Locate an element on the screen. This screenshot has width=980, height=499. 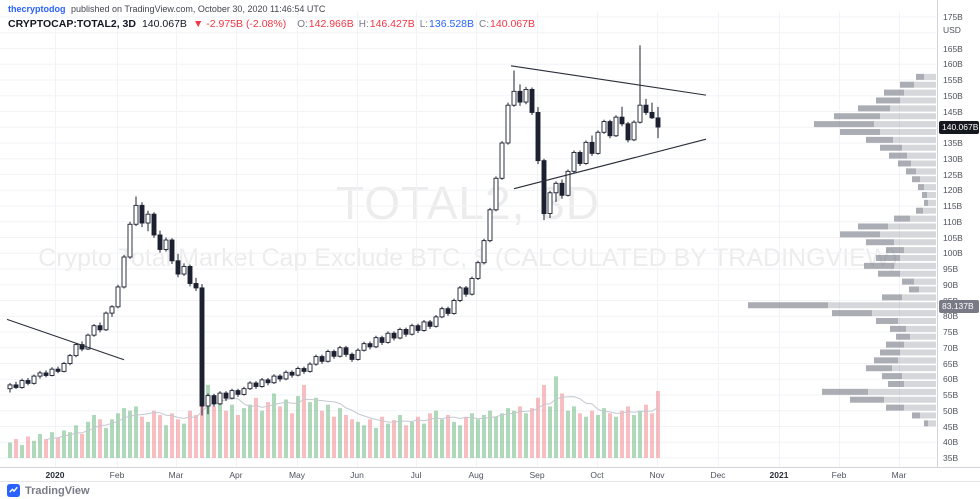
price-tick-label: 45B is located at coordinates (951, 426).